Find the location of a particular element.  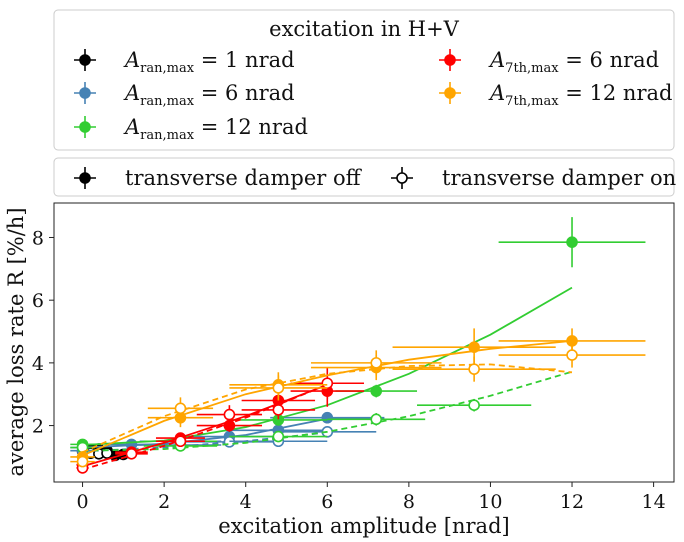

y-tick-label: 4 is located at coordinates (38, 364).